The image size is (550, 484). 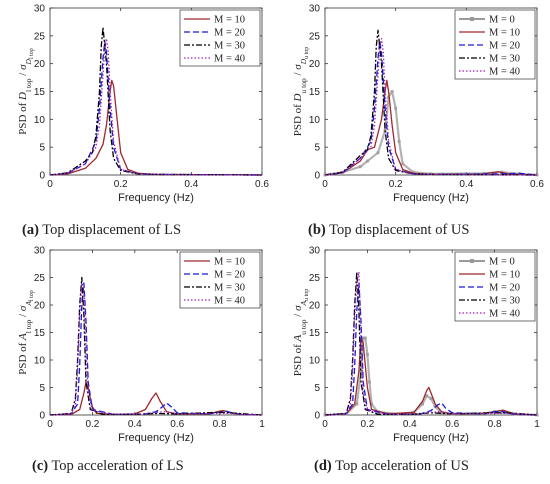 I want to click on panel-caption: (a) Top displacement of LS, so click(x=101, y=230).